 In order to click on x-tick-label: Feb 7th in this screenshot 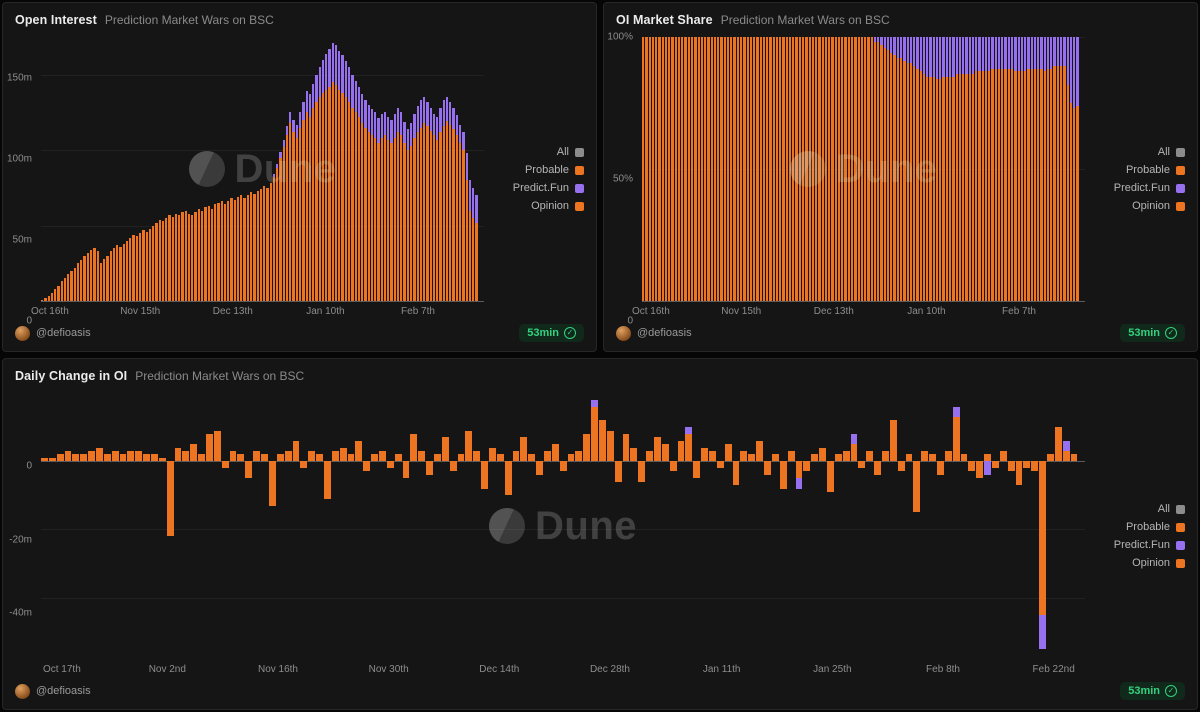, I will do `click(418, 311)`.